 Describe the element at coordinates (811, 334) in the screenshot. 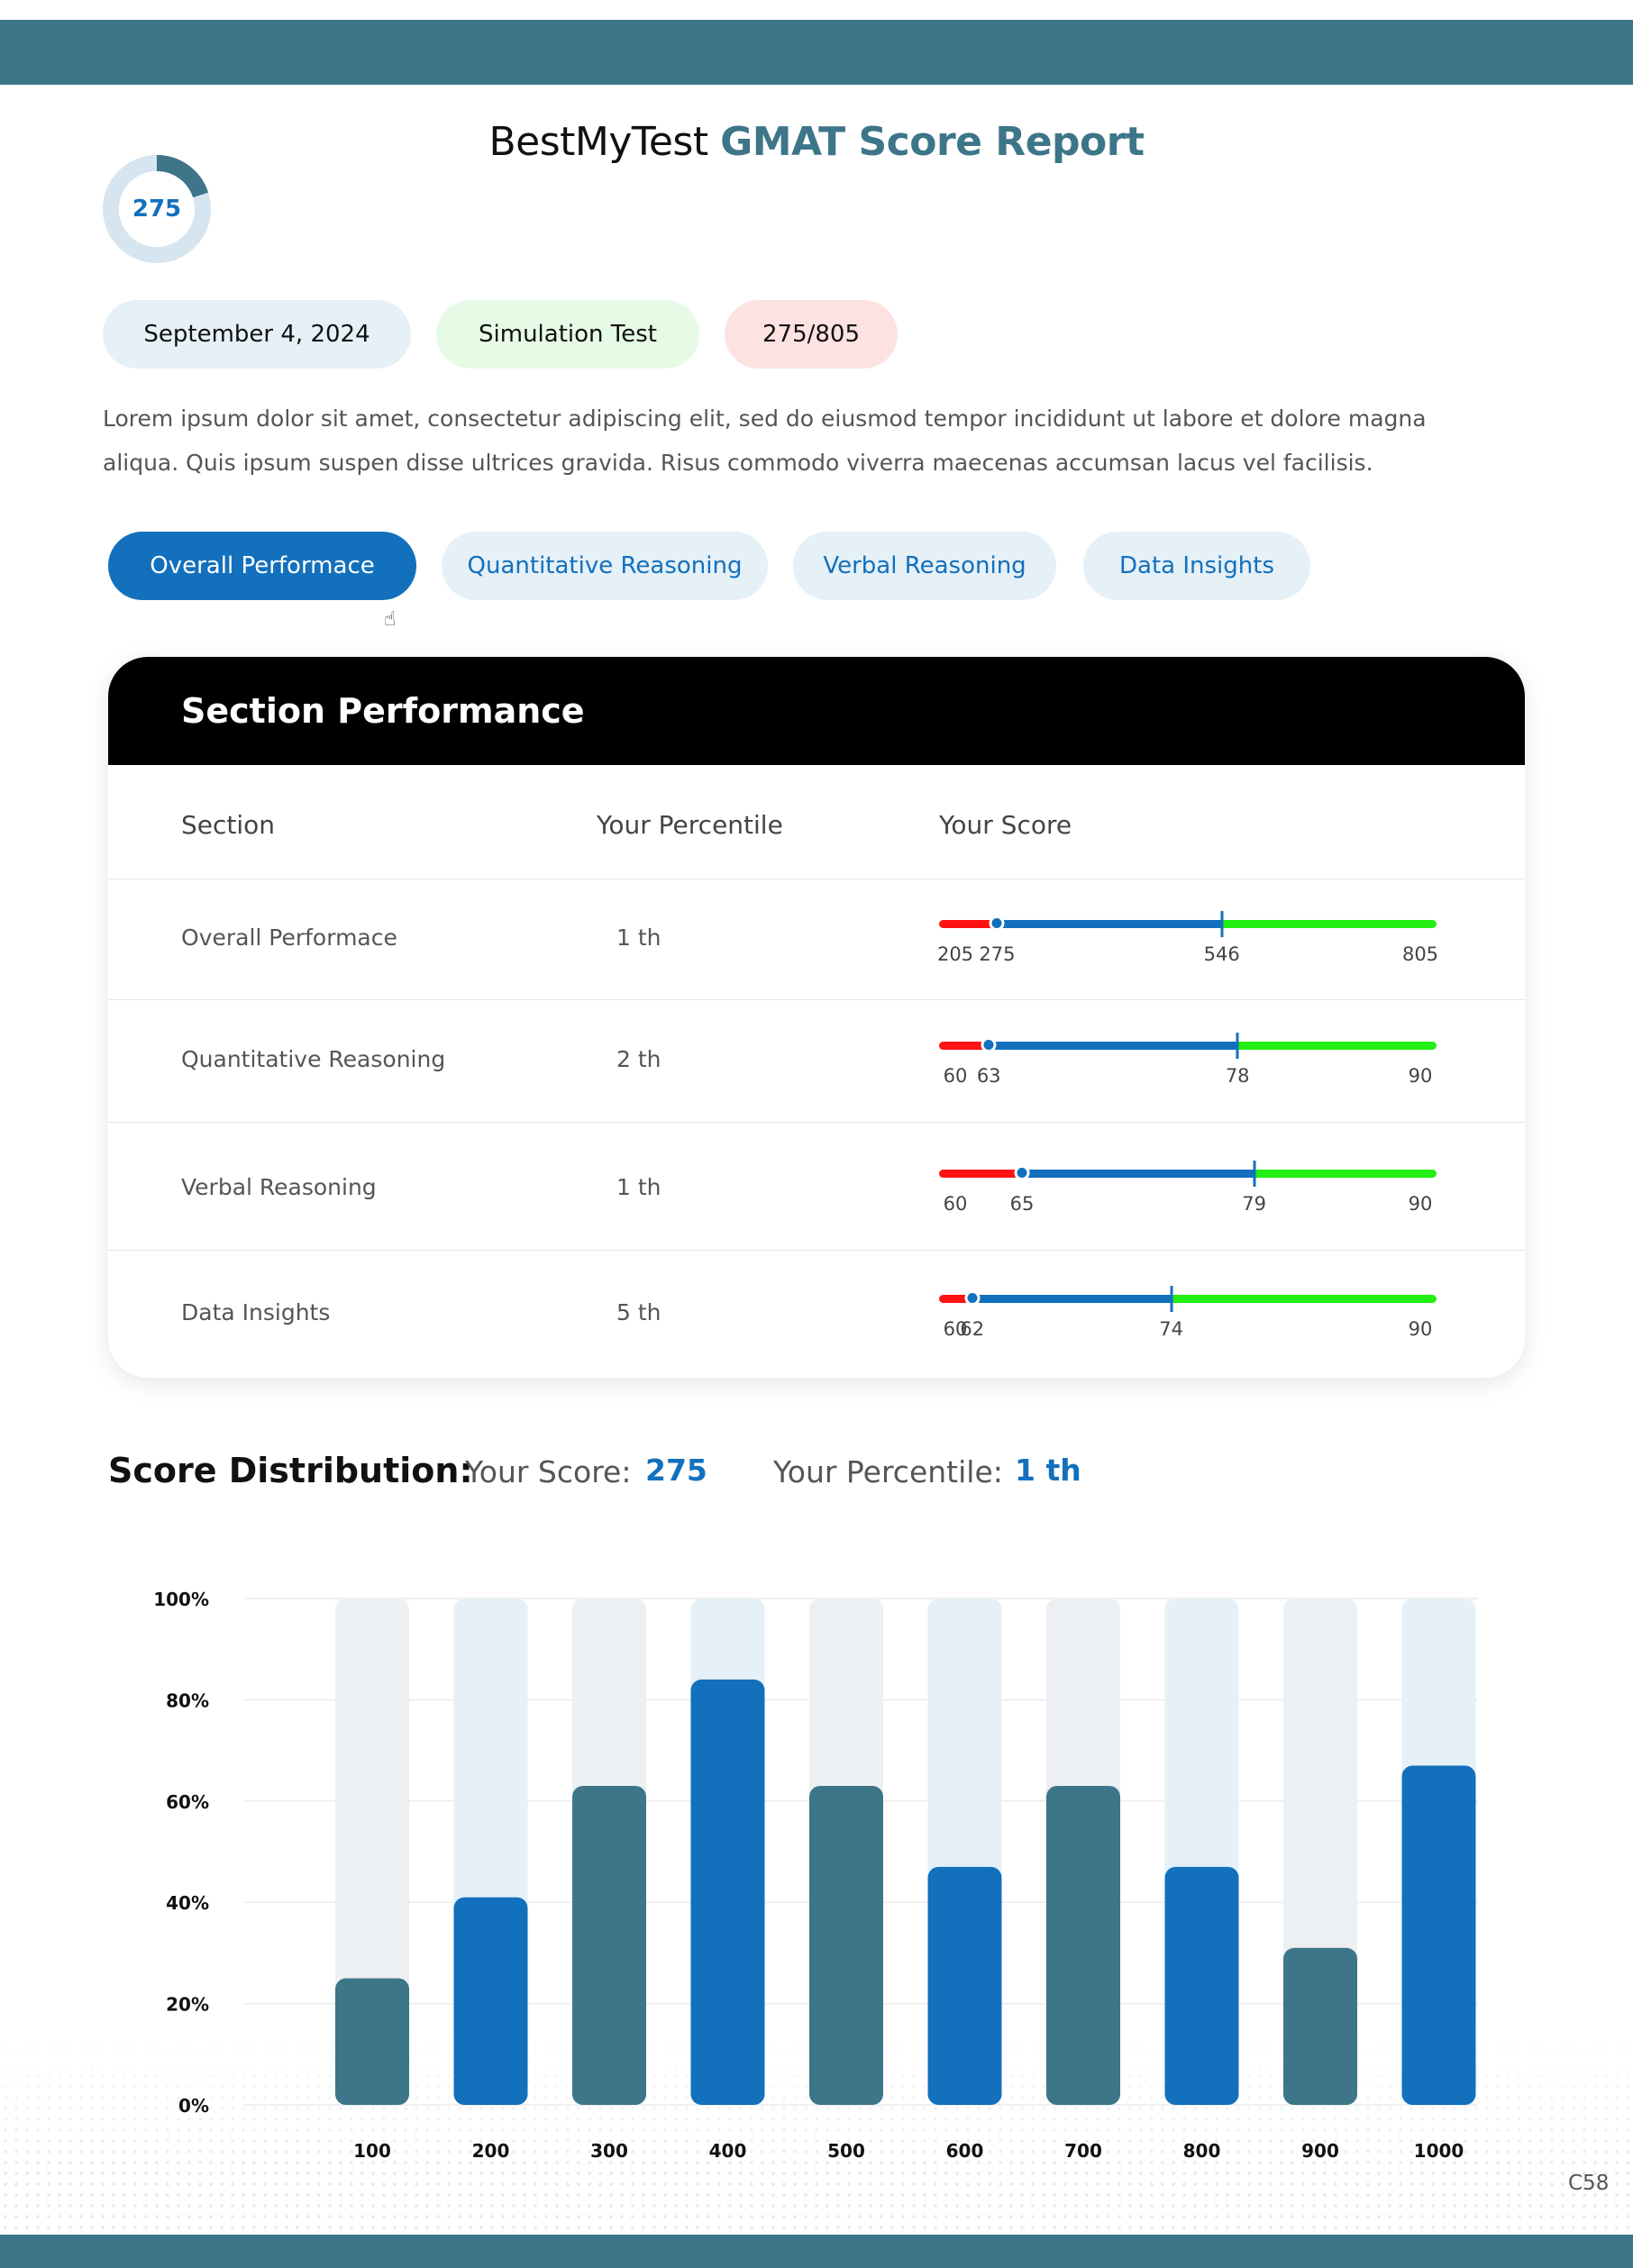

I see `score-badge: 275/805` at that location.